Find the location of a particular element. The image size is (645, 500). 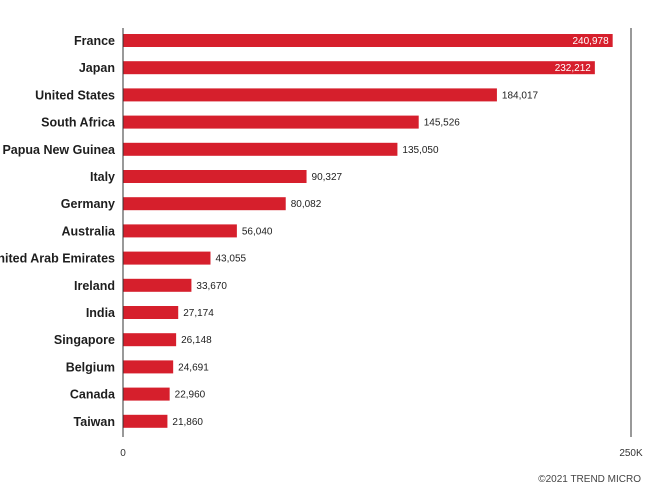

value-label-united-arab-emirates: 43,055 is located at coordinates (230, 259).